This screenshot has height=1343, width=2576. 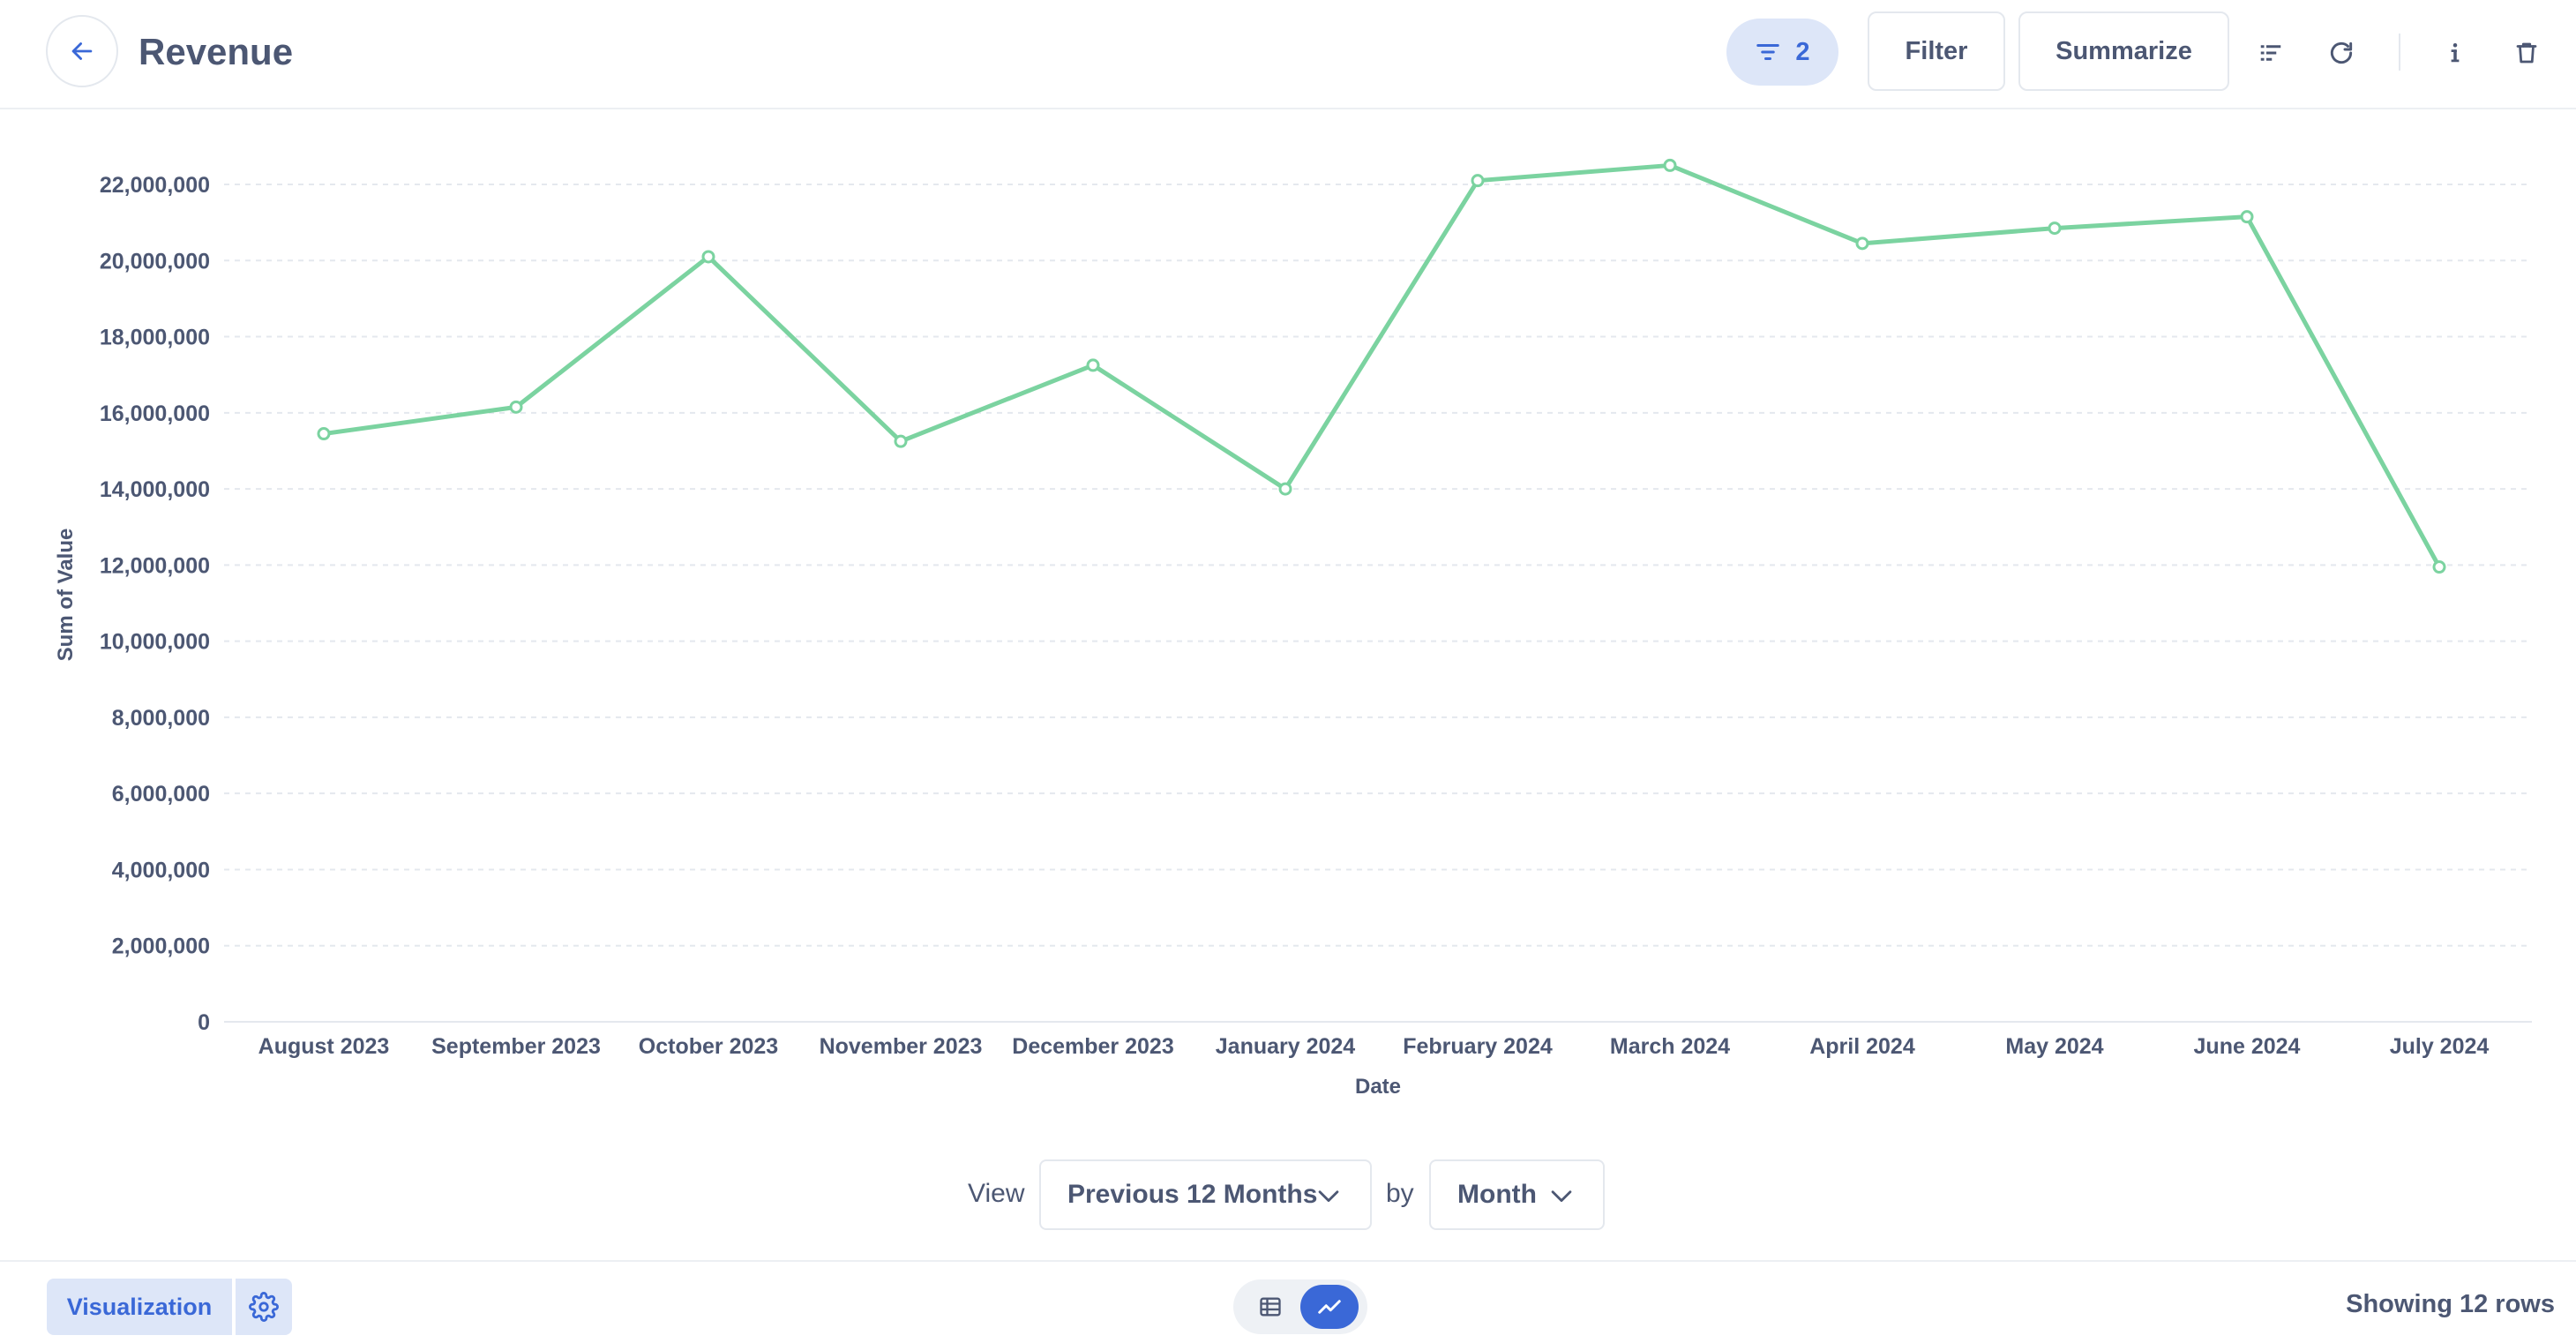 I want to click on gear-icon, so click(x=264, y=1307).